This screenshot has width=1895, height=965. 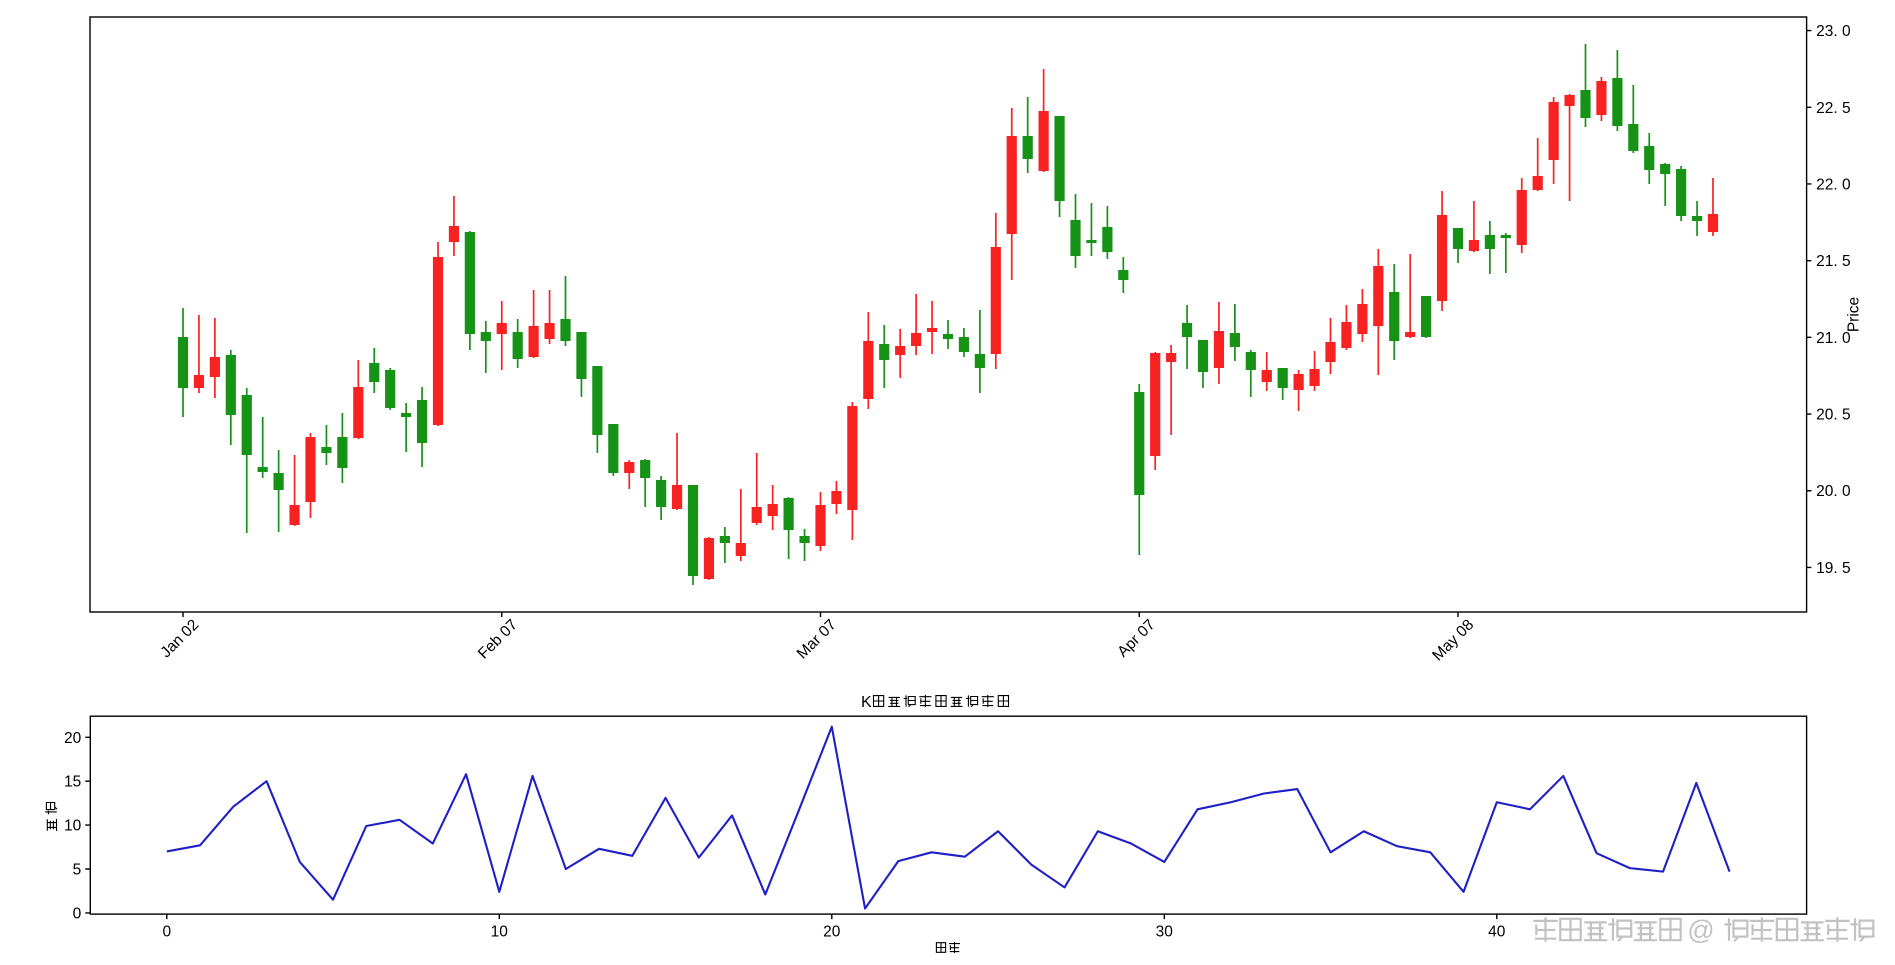 What do you see at coordinates (866, 702) in the screenshot?
I see `svg-text: K` at bounding box center [866, 702].